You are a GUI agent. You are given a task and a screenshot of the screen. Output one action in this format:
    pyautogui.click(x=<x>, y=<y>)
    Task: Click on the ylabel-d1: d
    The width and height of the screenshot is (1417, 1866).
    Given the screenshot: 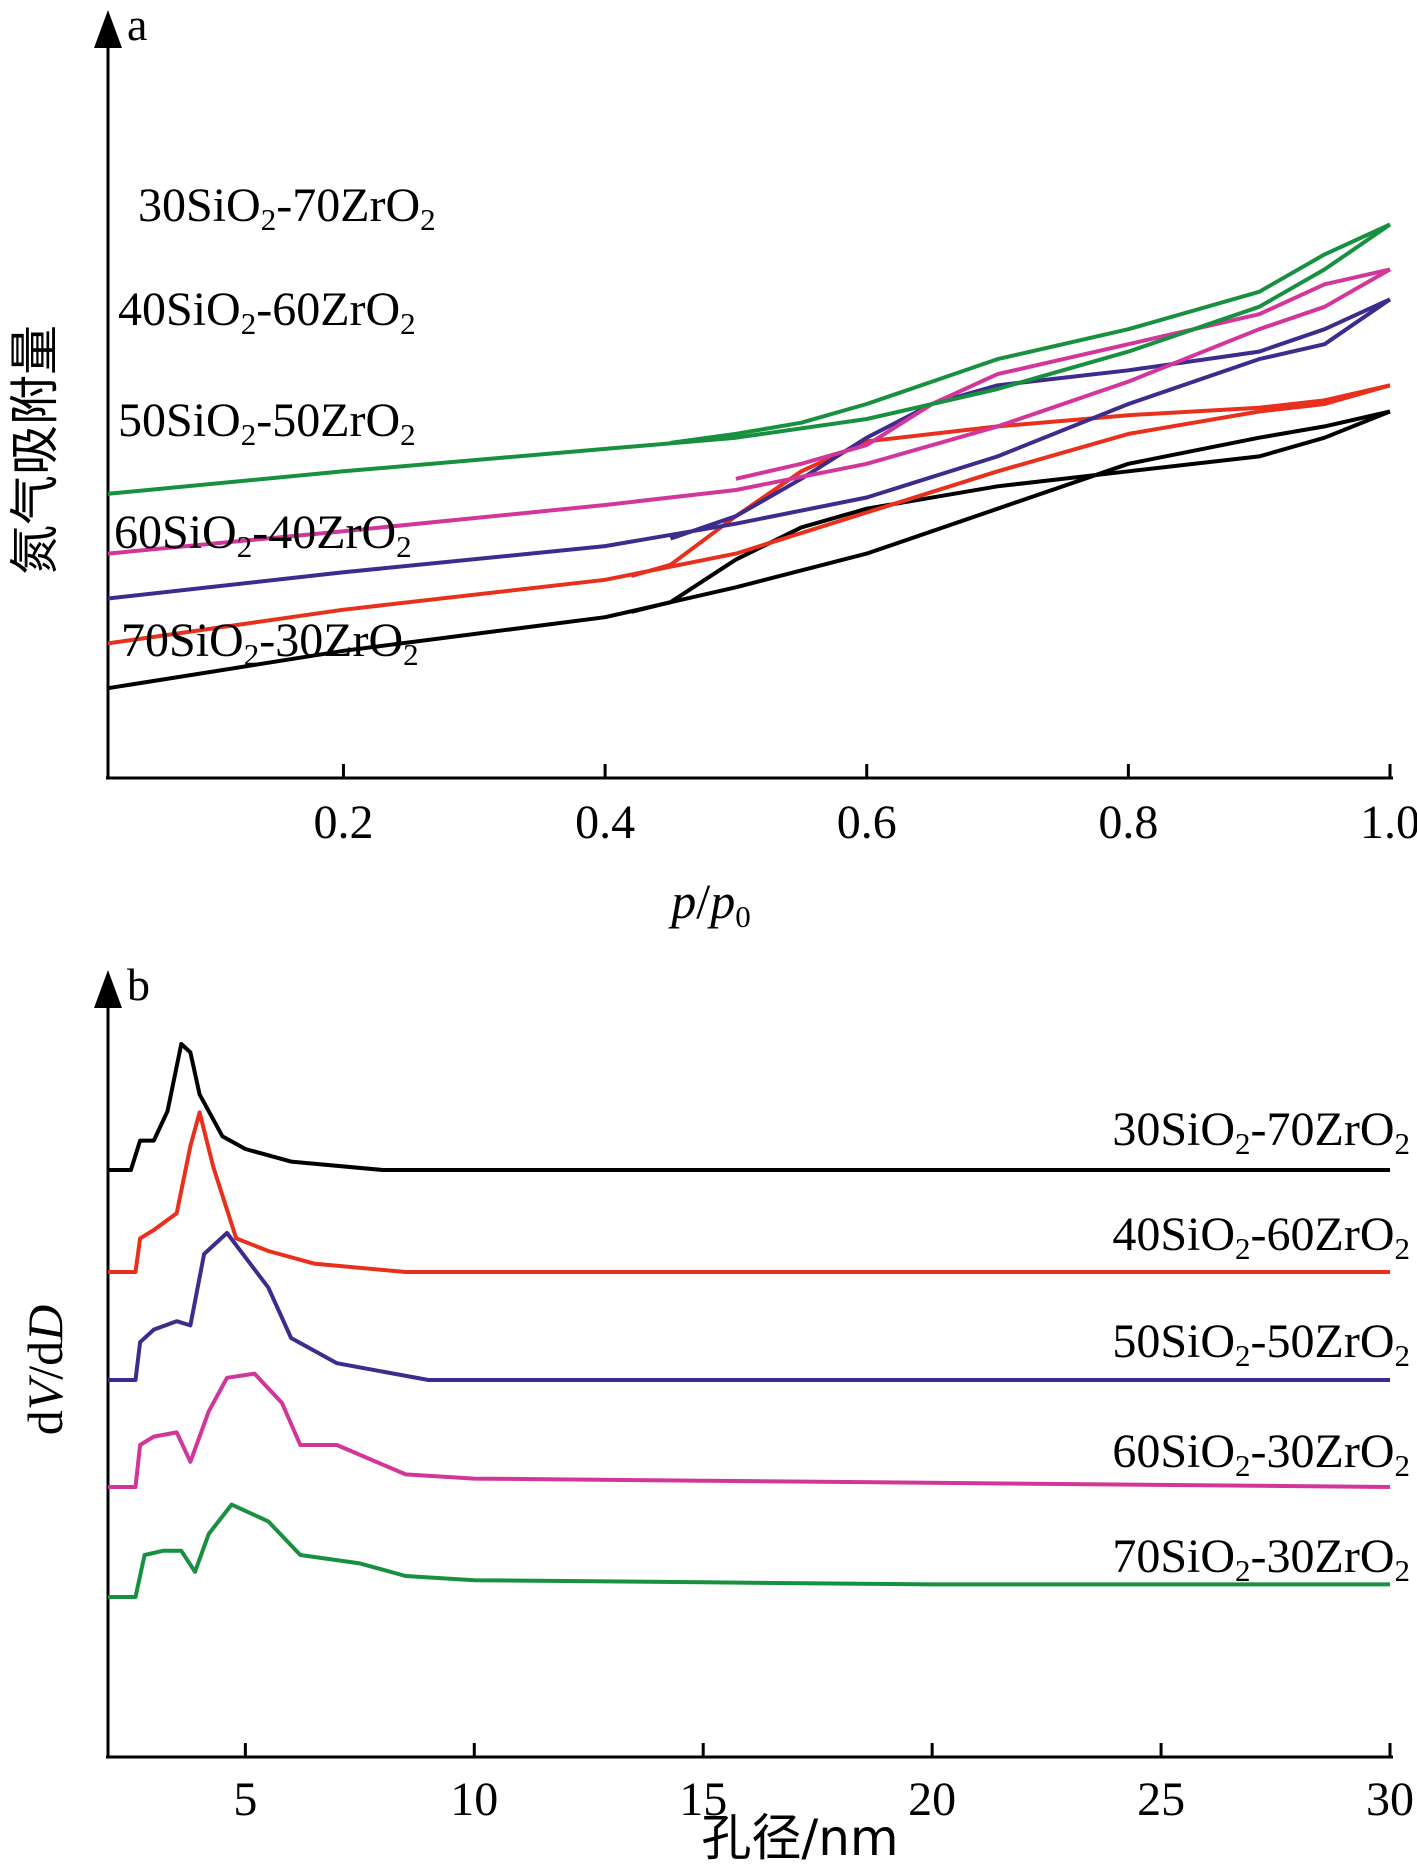 What is the action you would take?
    pyautogui.click(x=45, y=1422)
    